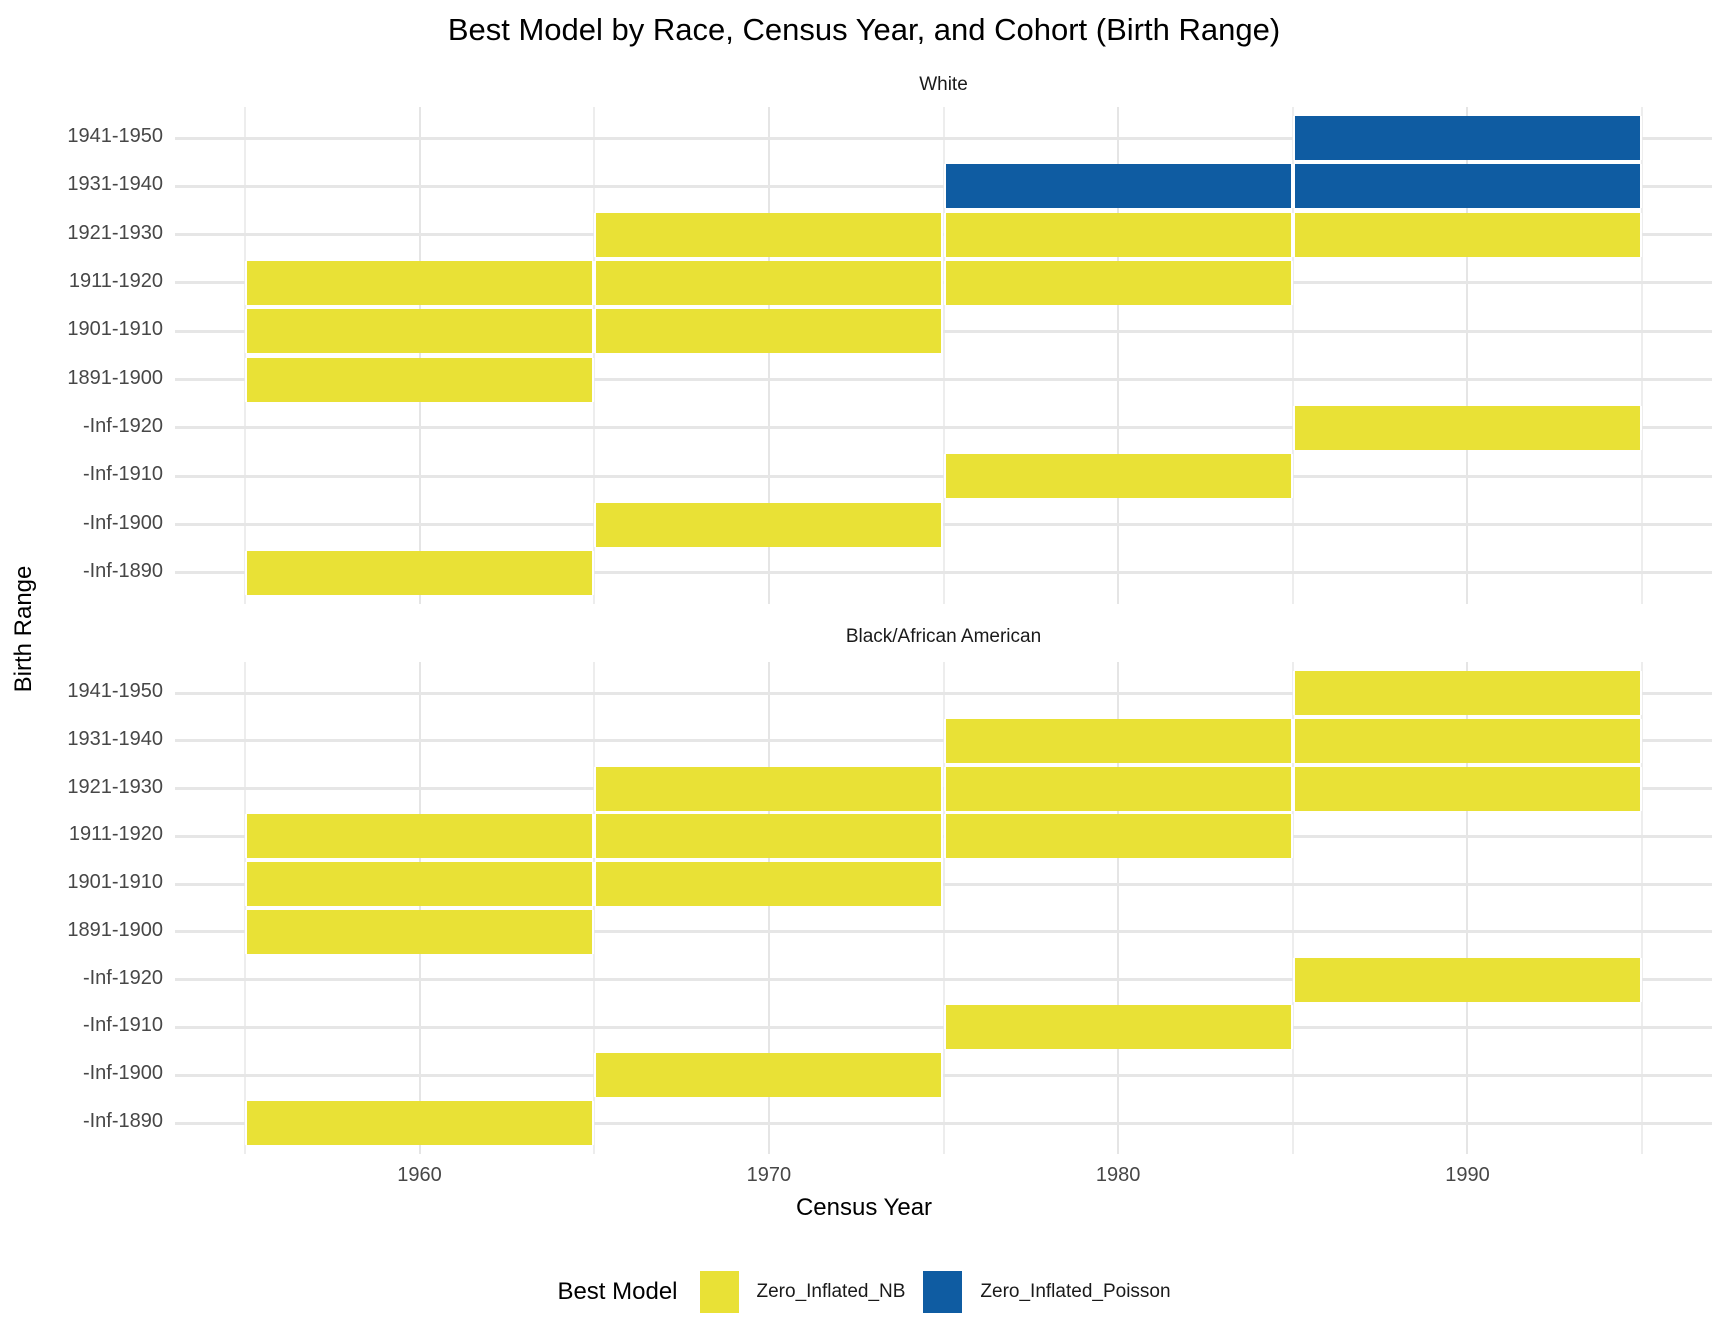 The width and height of the screenshot is (1728, 1344). What do you see at coordinates (1118, 1175) in the screenshot?
I see `x-axis-tick-label: 1980` at bounding box center [1118, 1175].